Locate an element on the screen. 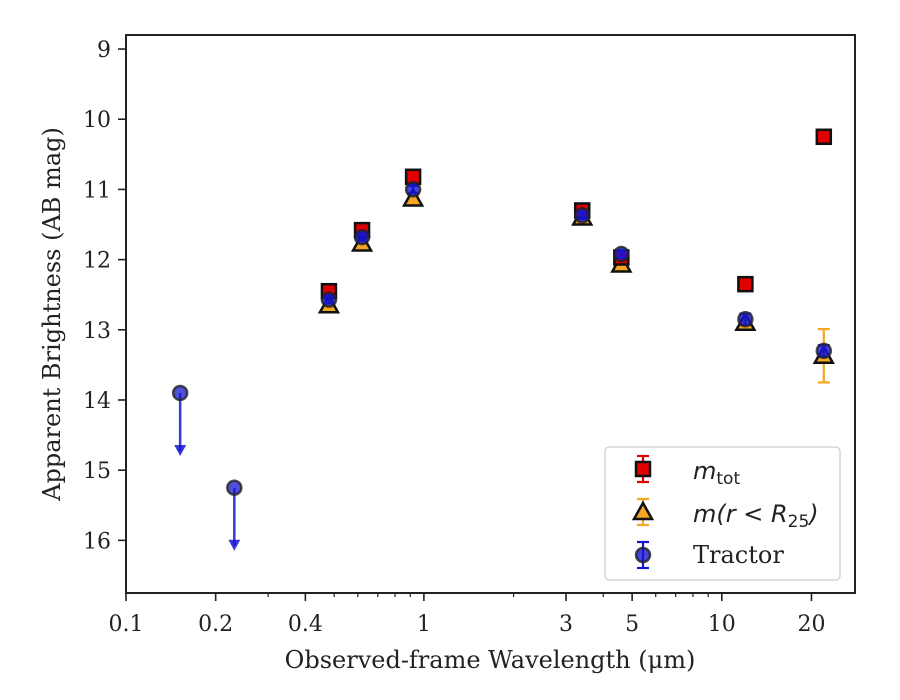  y-tick-label: 11 is located at coordinates (97, 190).